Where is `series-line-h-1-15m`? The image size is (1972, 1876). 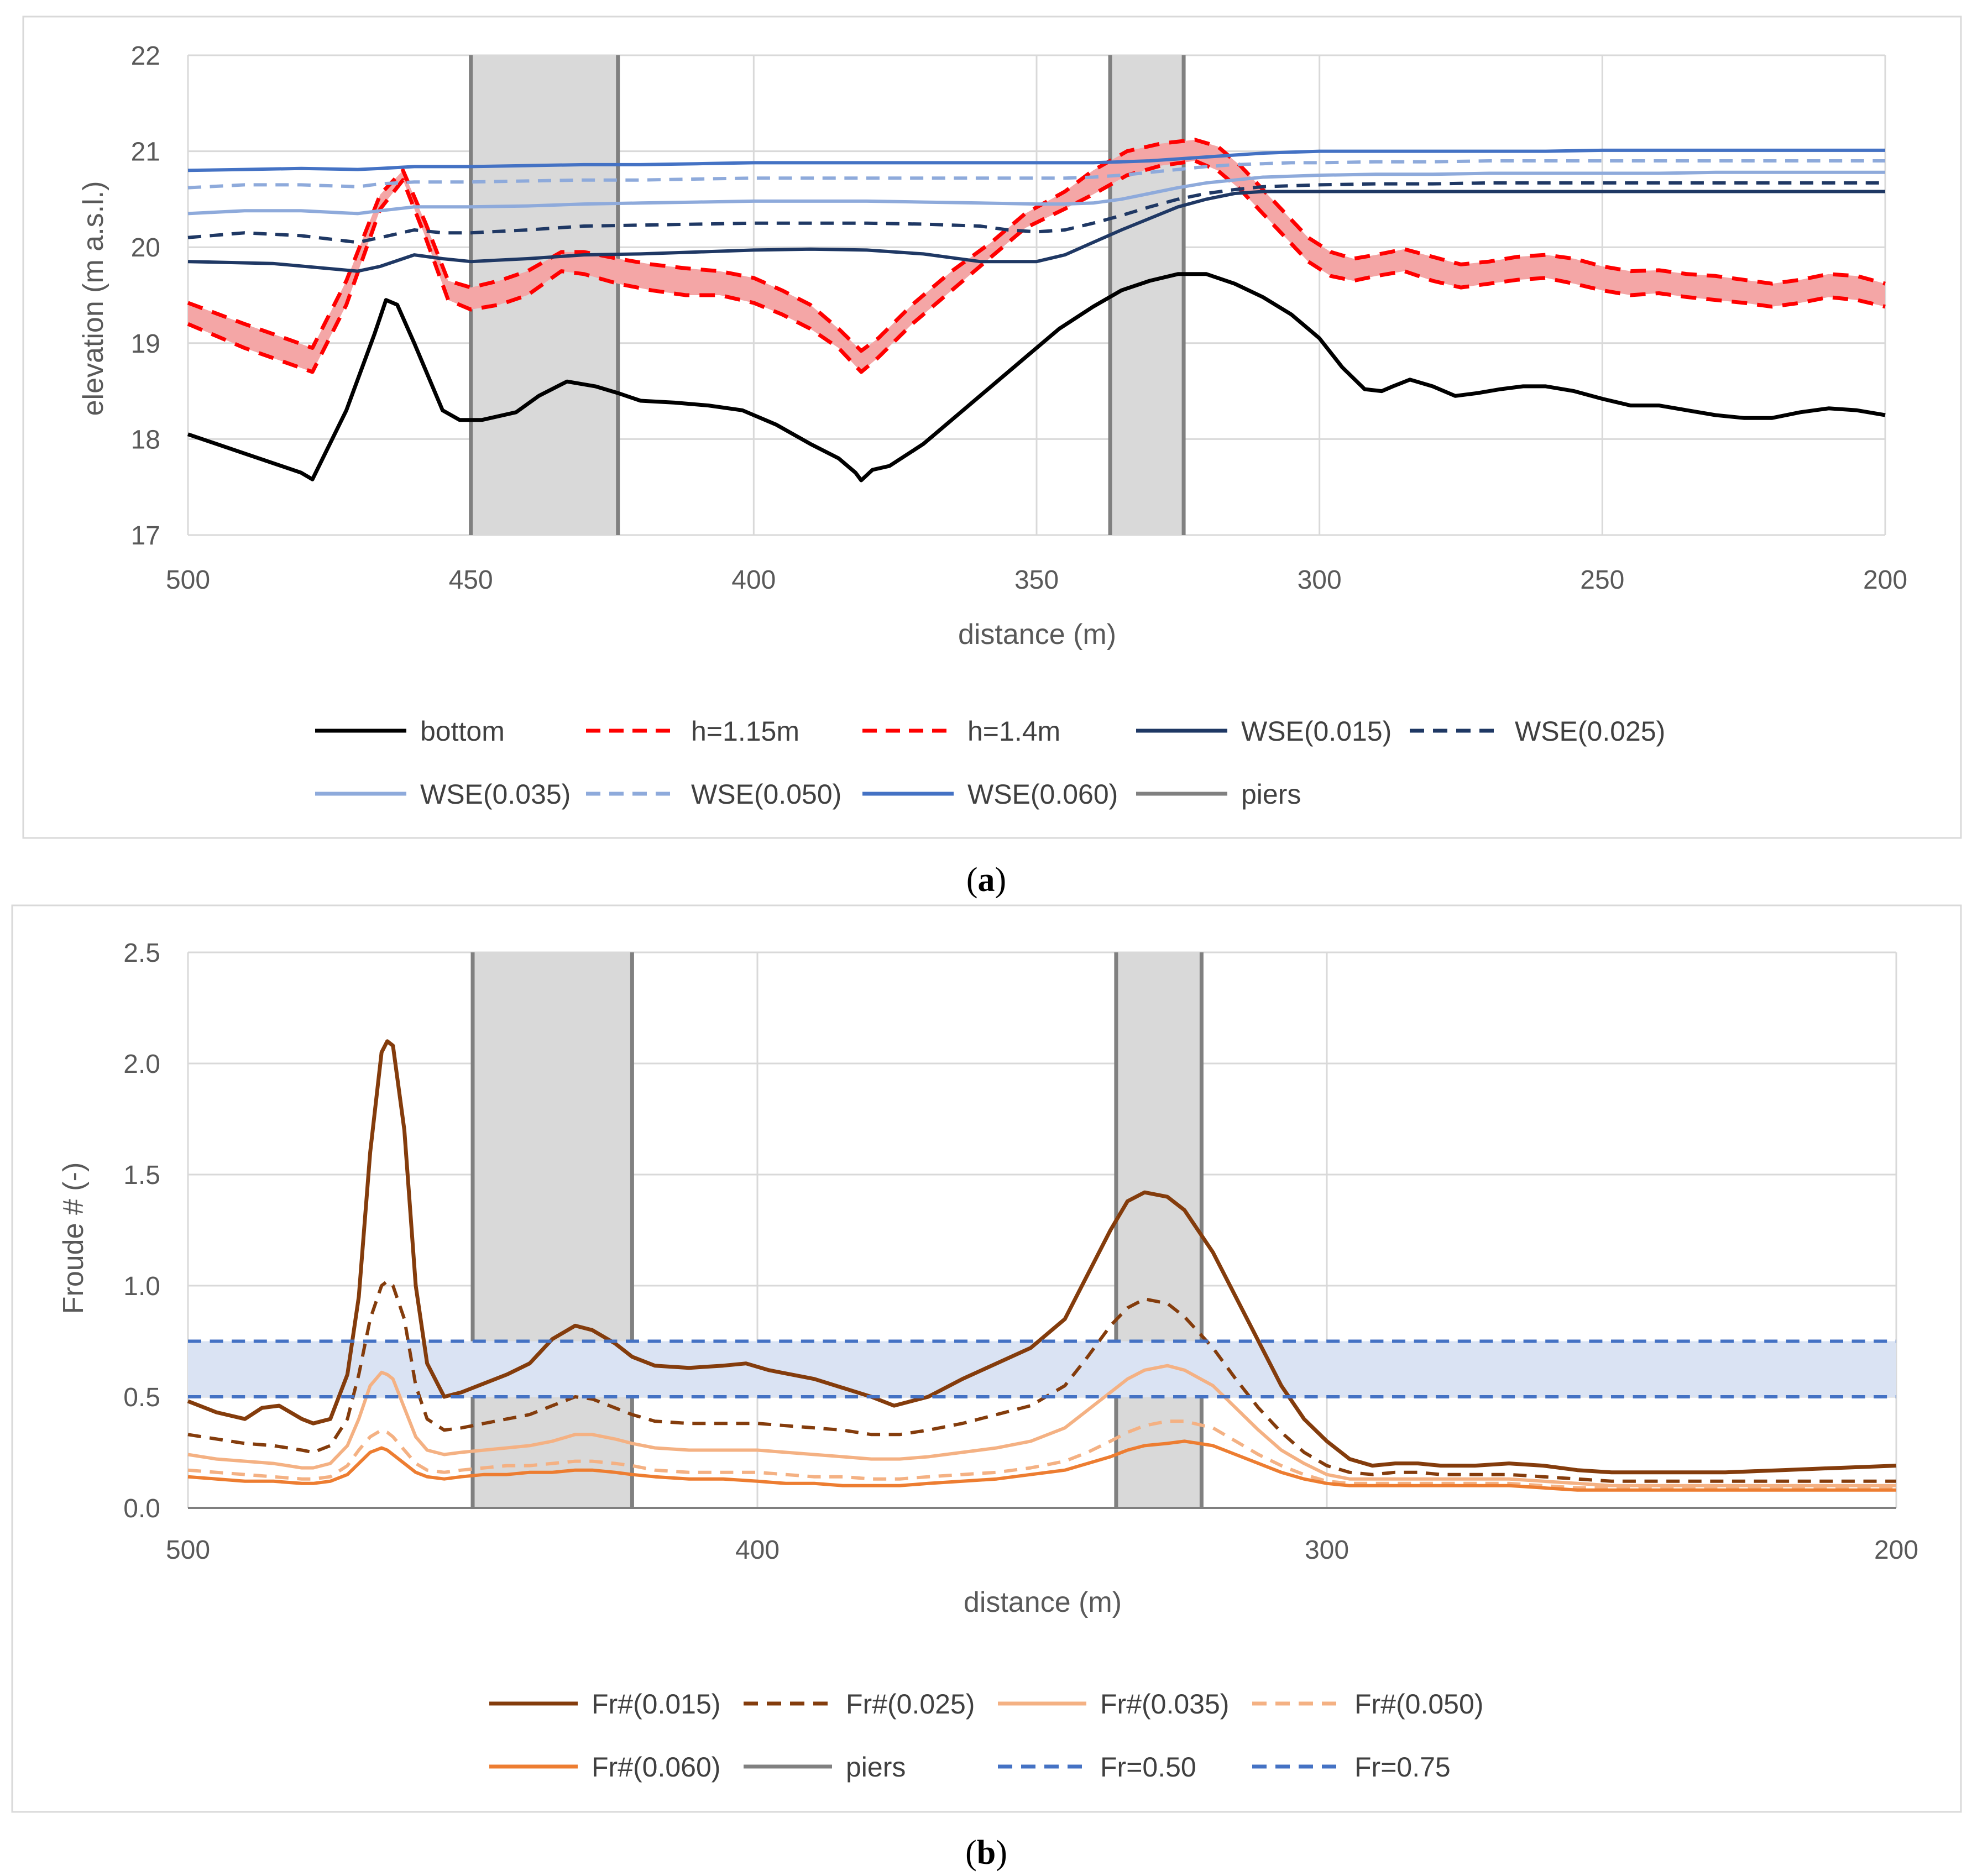
series-line-h-1-15m is located at coordinates (1036, 266).